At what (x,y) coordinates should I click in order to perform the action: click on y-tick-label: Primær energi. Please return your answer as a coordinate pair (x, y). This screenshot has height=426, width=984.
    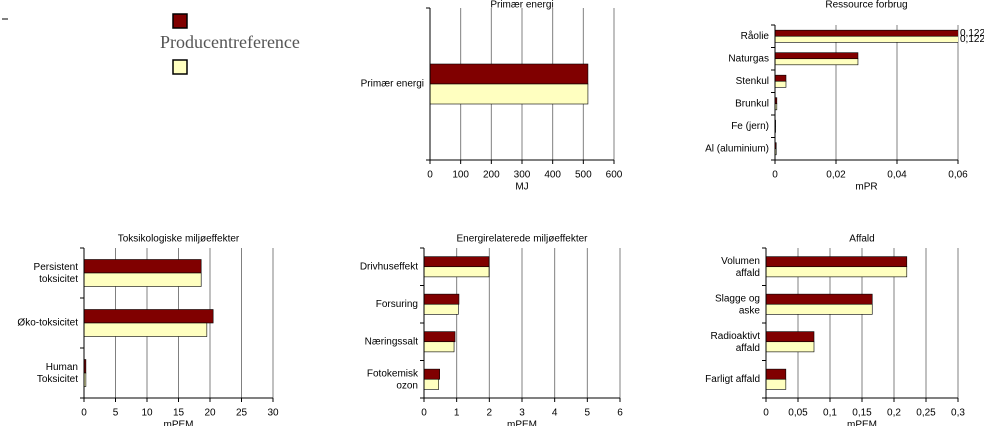
    Looking at the image, I should click on (392, 84).